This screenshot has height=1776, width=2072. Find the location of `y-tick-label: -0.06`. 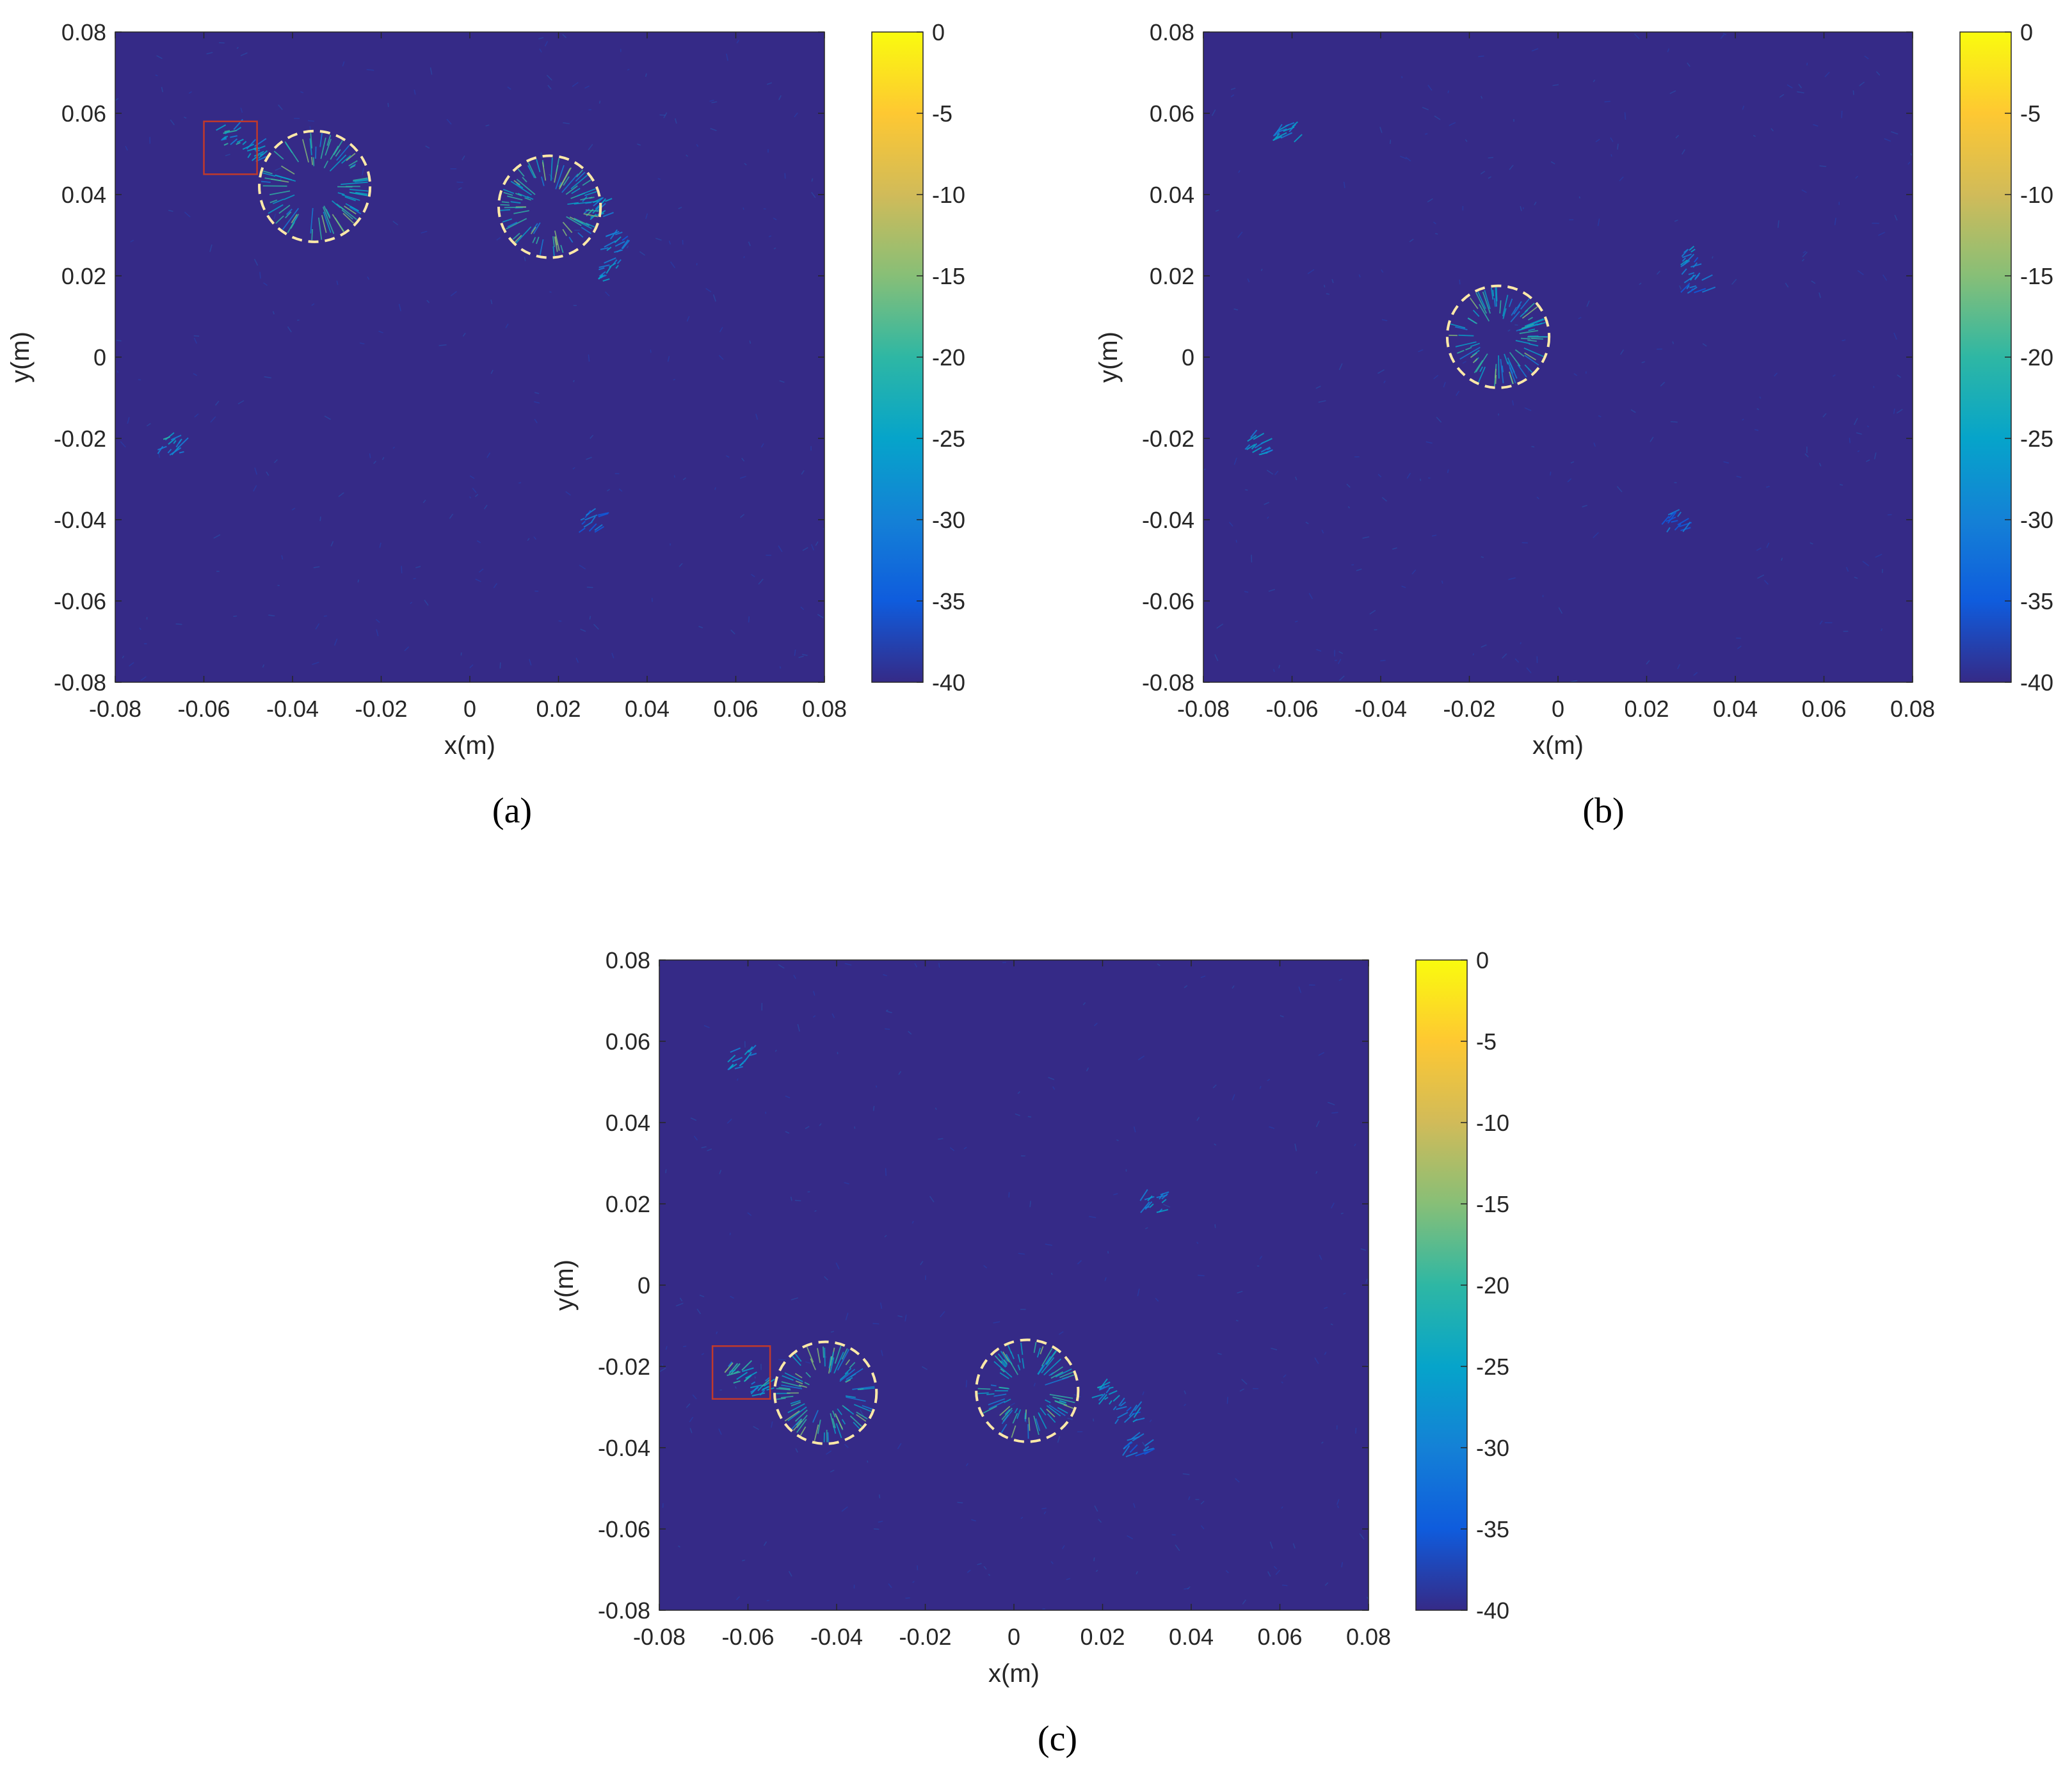

y-tick-label: -0.06 is located at coordinates (80, 601).